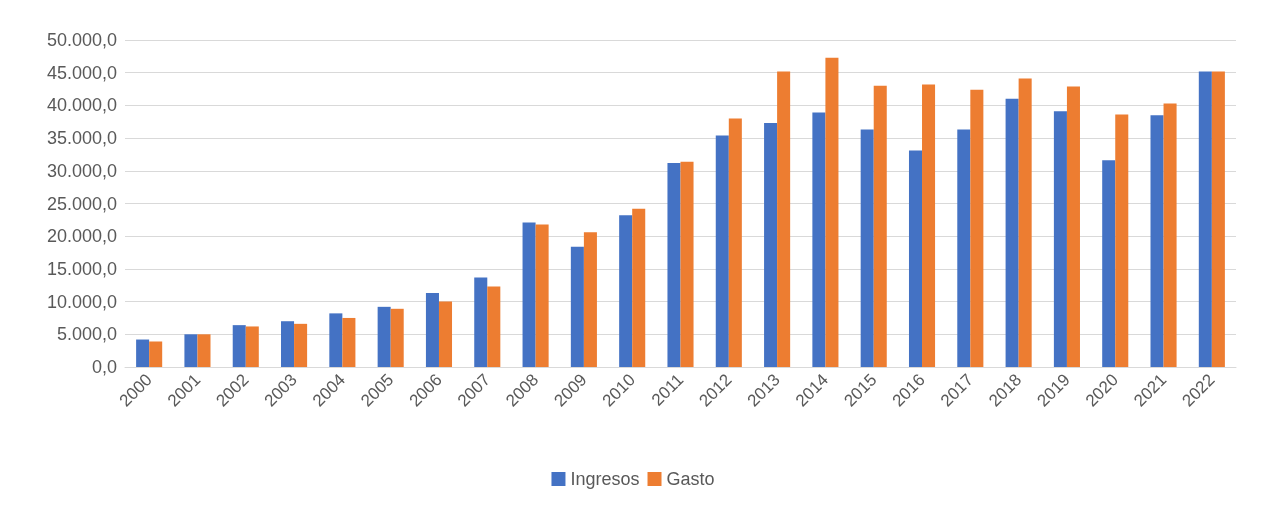  What do you see at coordinates (81, 170) in the screenshot?
I see `y-tick-label: 30.000,0` at bounding box center [81, 170].